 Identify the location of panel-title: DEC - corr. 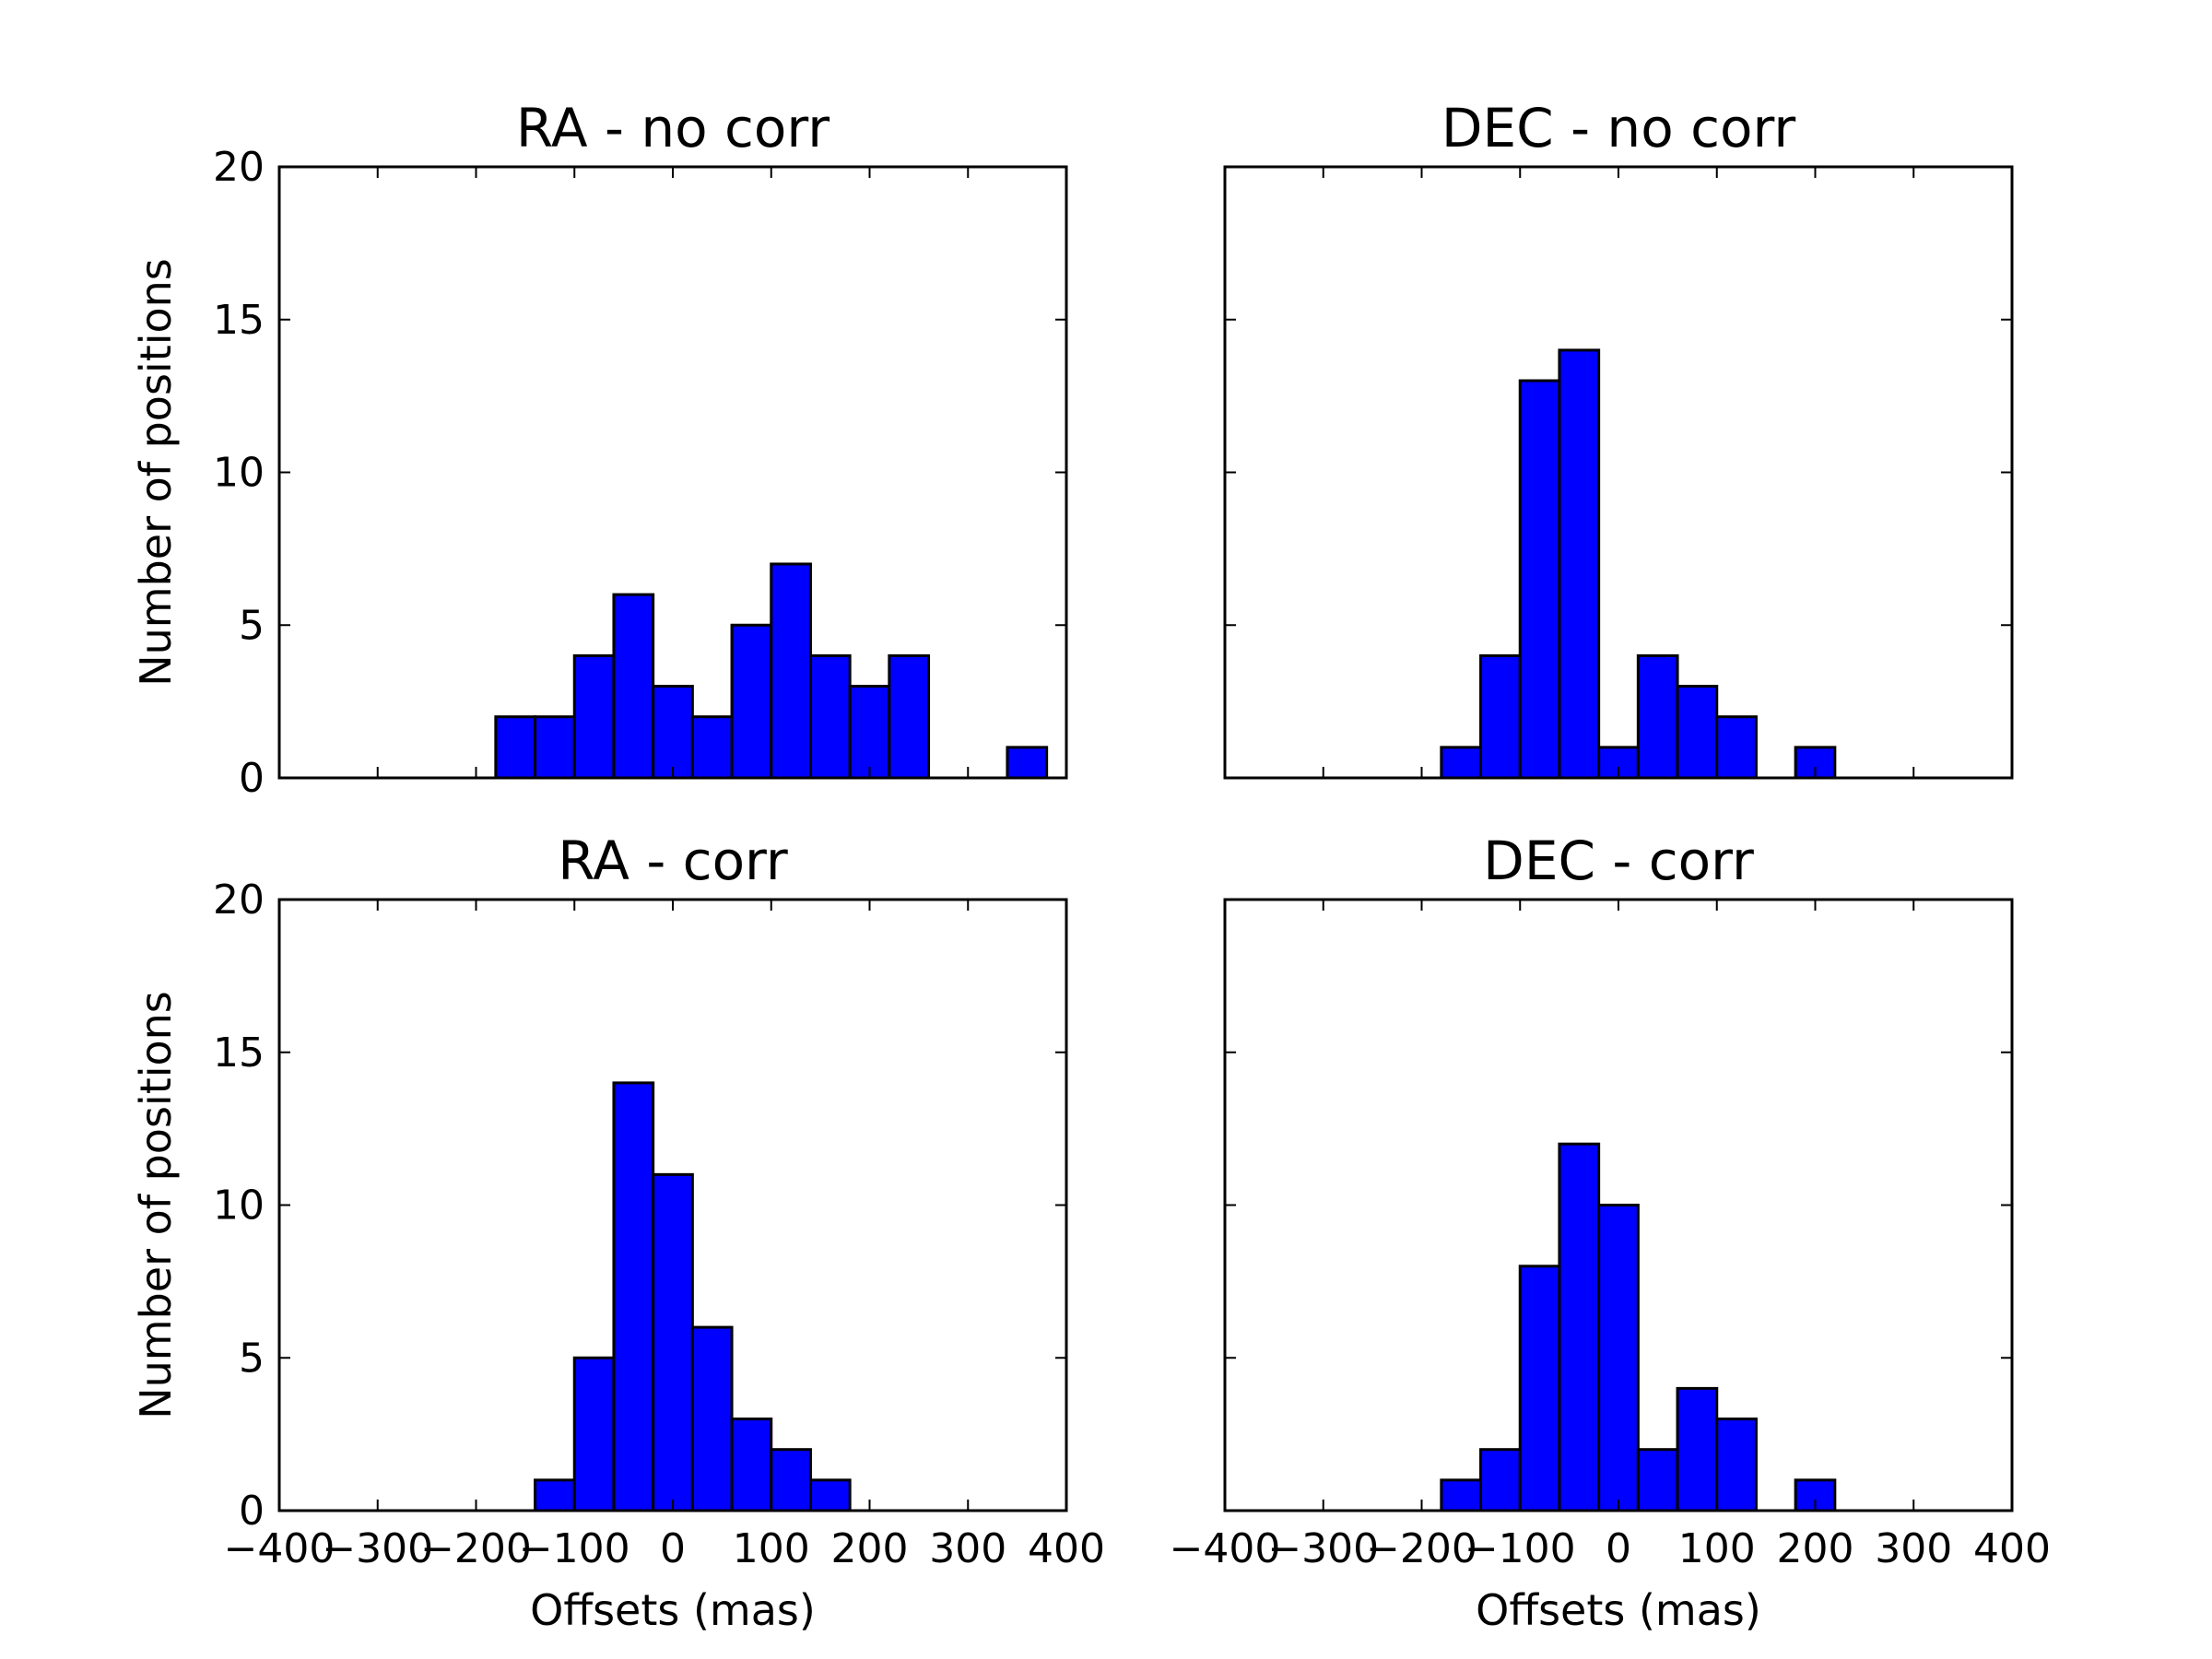
(1618, 861).